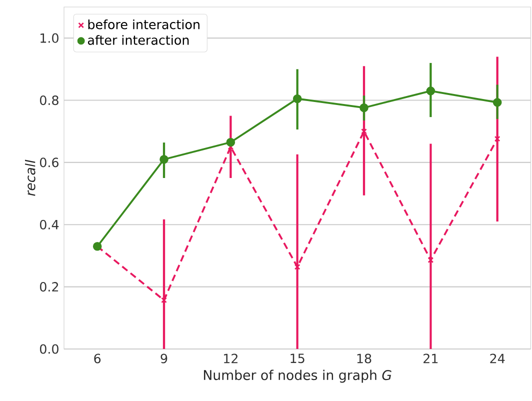 Image resolution: width=532 pixels, height=401 pixels. What do you see at coordinates (49, 100) in the screenshot?
I see `y-tick-label: 0.8` at bounding box center [49, 100].